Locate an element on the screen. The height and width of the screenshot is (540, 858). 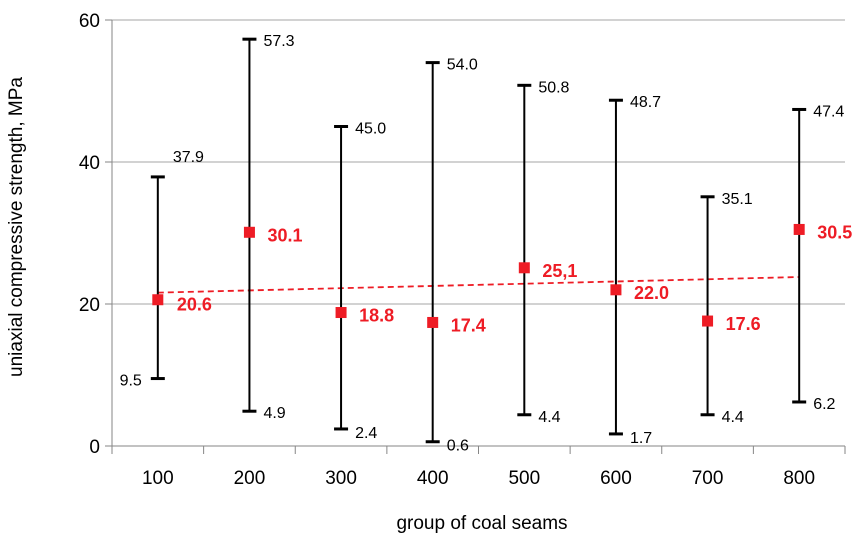
min-label-100: 9.5 is located at coordinates (131, 381).